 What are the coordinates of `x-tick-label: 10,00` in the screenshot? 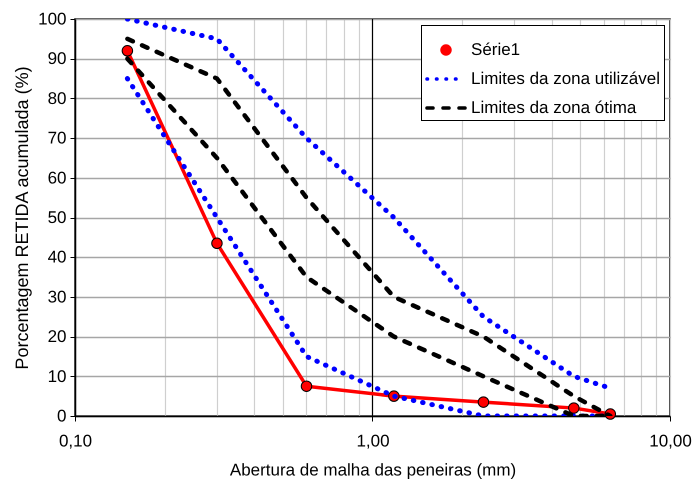 It's located at (670, 441).